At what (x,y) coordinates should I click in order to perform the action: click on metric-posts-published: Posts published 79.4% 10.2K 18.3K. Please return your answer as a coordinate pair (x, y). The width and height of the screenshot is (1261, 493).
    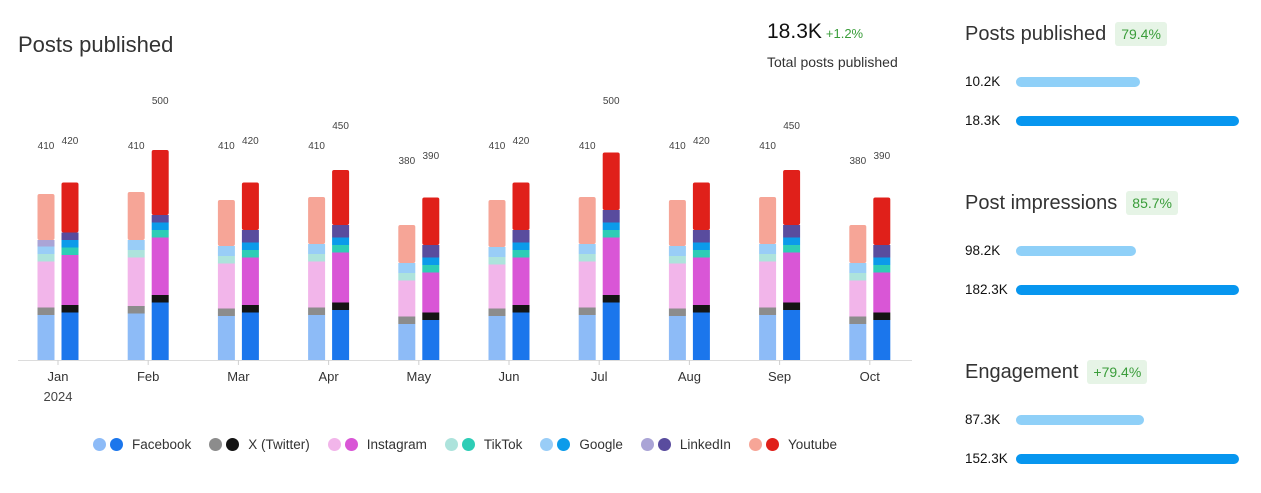
    Looking at the image, I should click on (1105, 77).